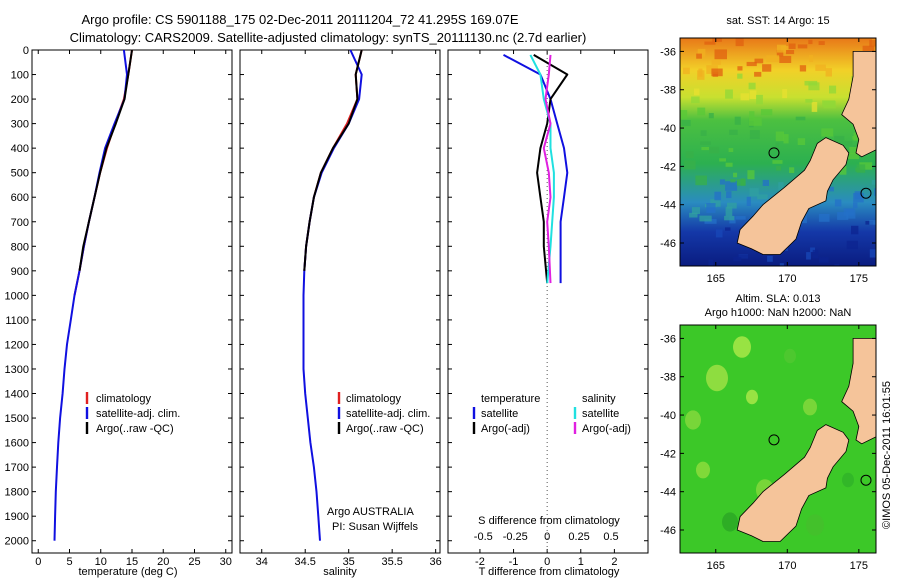 Image resolution: width=900 pixels, height=580 pixels. Describe the element at coordinates (505, 429) in the screenshot. I see `legend-label-temp-argo: Argo(-adj)` at that location.